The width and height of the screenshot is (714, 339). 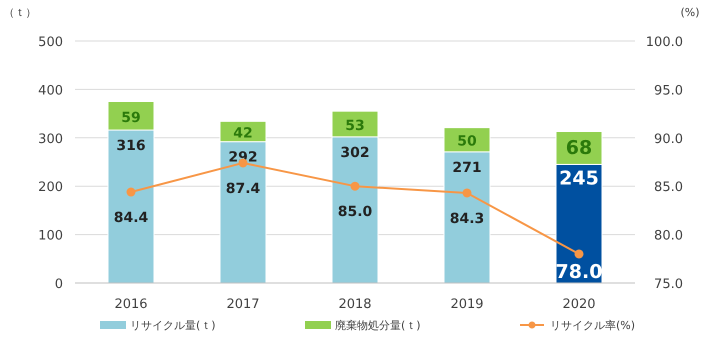 What do you see at coordinates (58, 284) in the screenshot?
I see `y-tick-label: 0` at bounding box center [58, 284].